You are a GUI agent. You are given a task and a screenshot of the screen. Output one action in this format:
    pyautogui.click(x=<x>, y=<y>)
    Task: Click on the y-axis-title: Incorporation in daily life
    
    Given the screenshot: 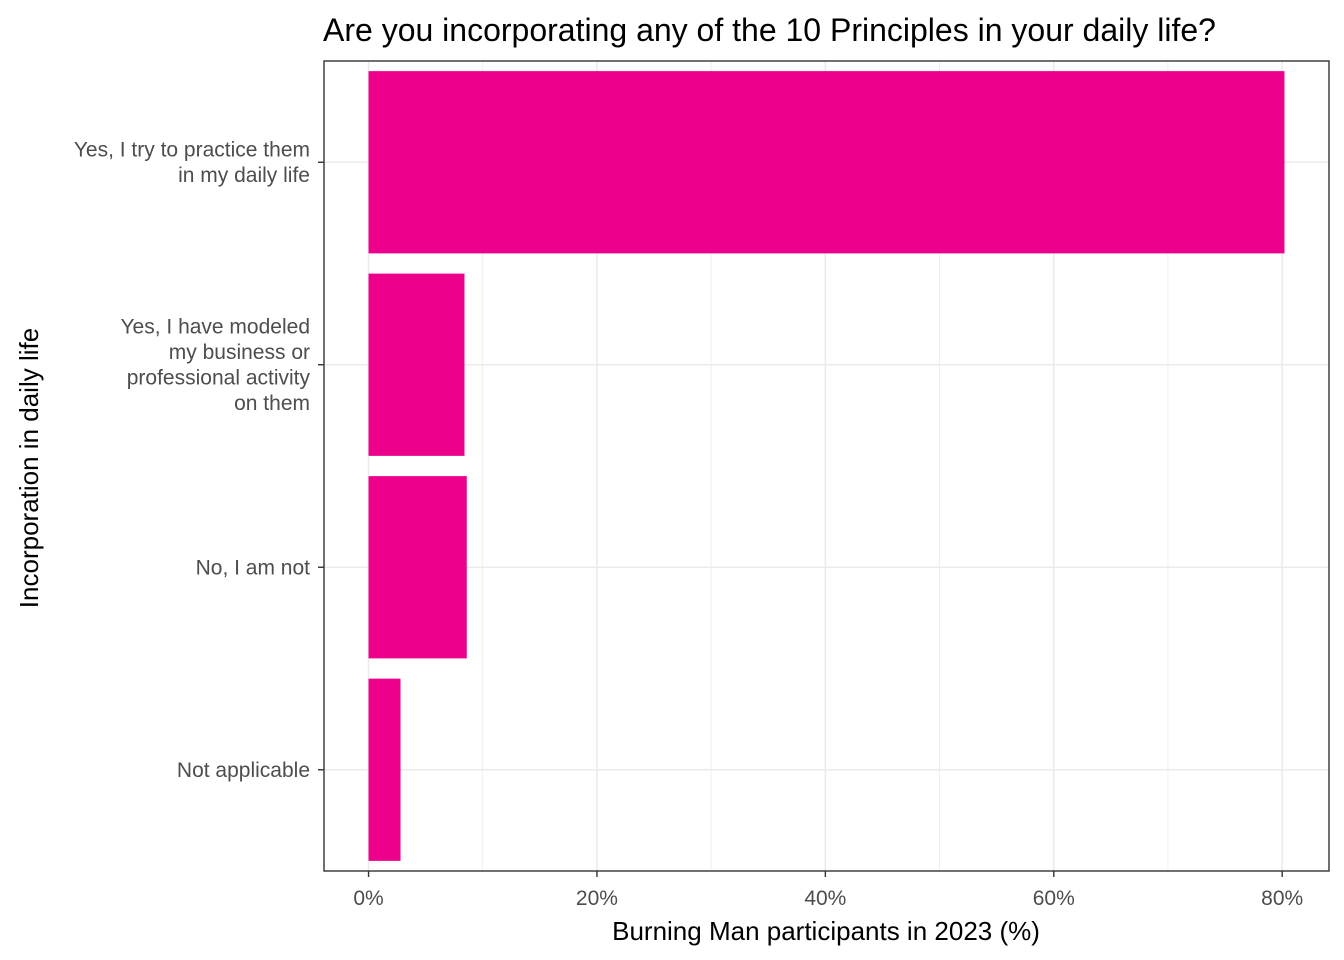 What is the action you would take?
    pyautogui.click(x=29, y=468)
    